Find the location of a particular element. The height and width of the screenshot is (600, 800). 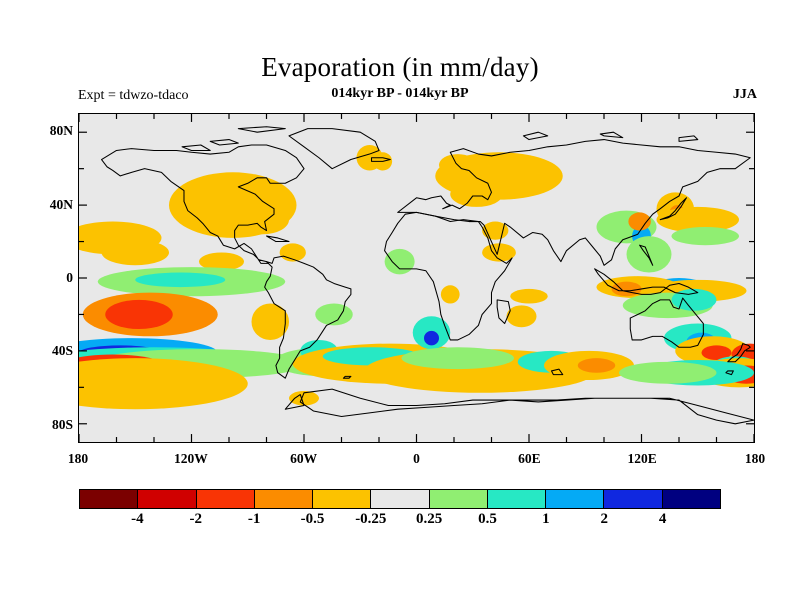

colorbar-tick-label: -0.5 is located at coordinates (312, 519).